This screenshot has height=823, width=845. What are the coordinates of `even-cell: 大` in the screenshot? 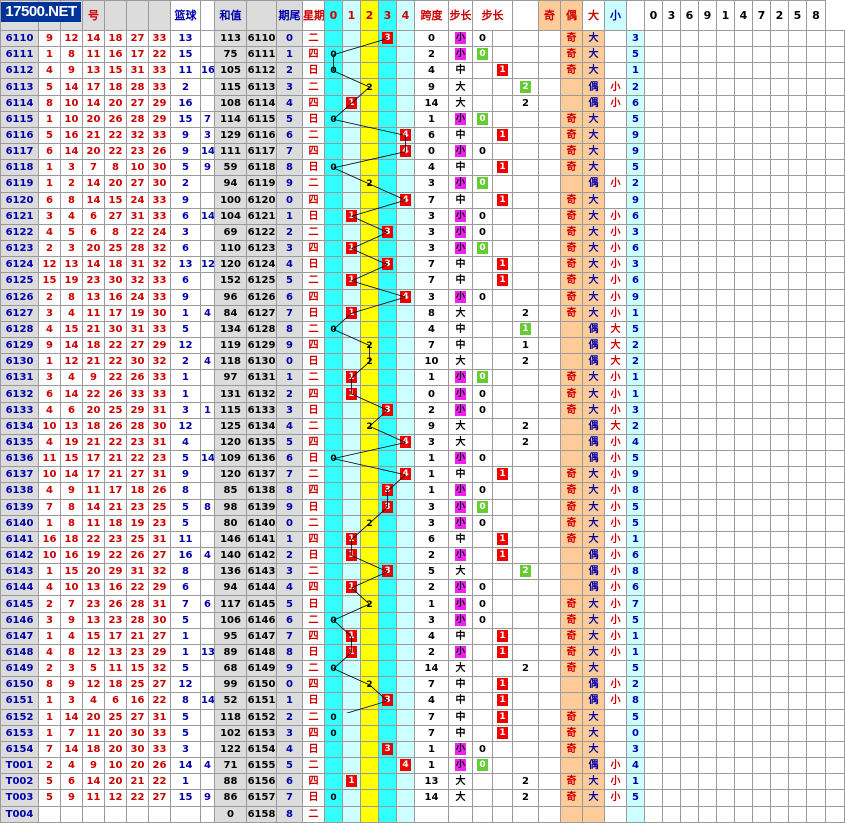 It's located at (593, 604).